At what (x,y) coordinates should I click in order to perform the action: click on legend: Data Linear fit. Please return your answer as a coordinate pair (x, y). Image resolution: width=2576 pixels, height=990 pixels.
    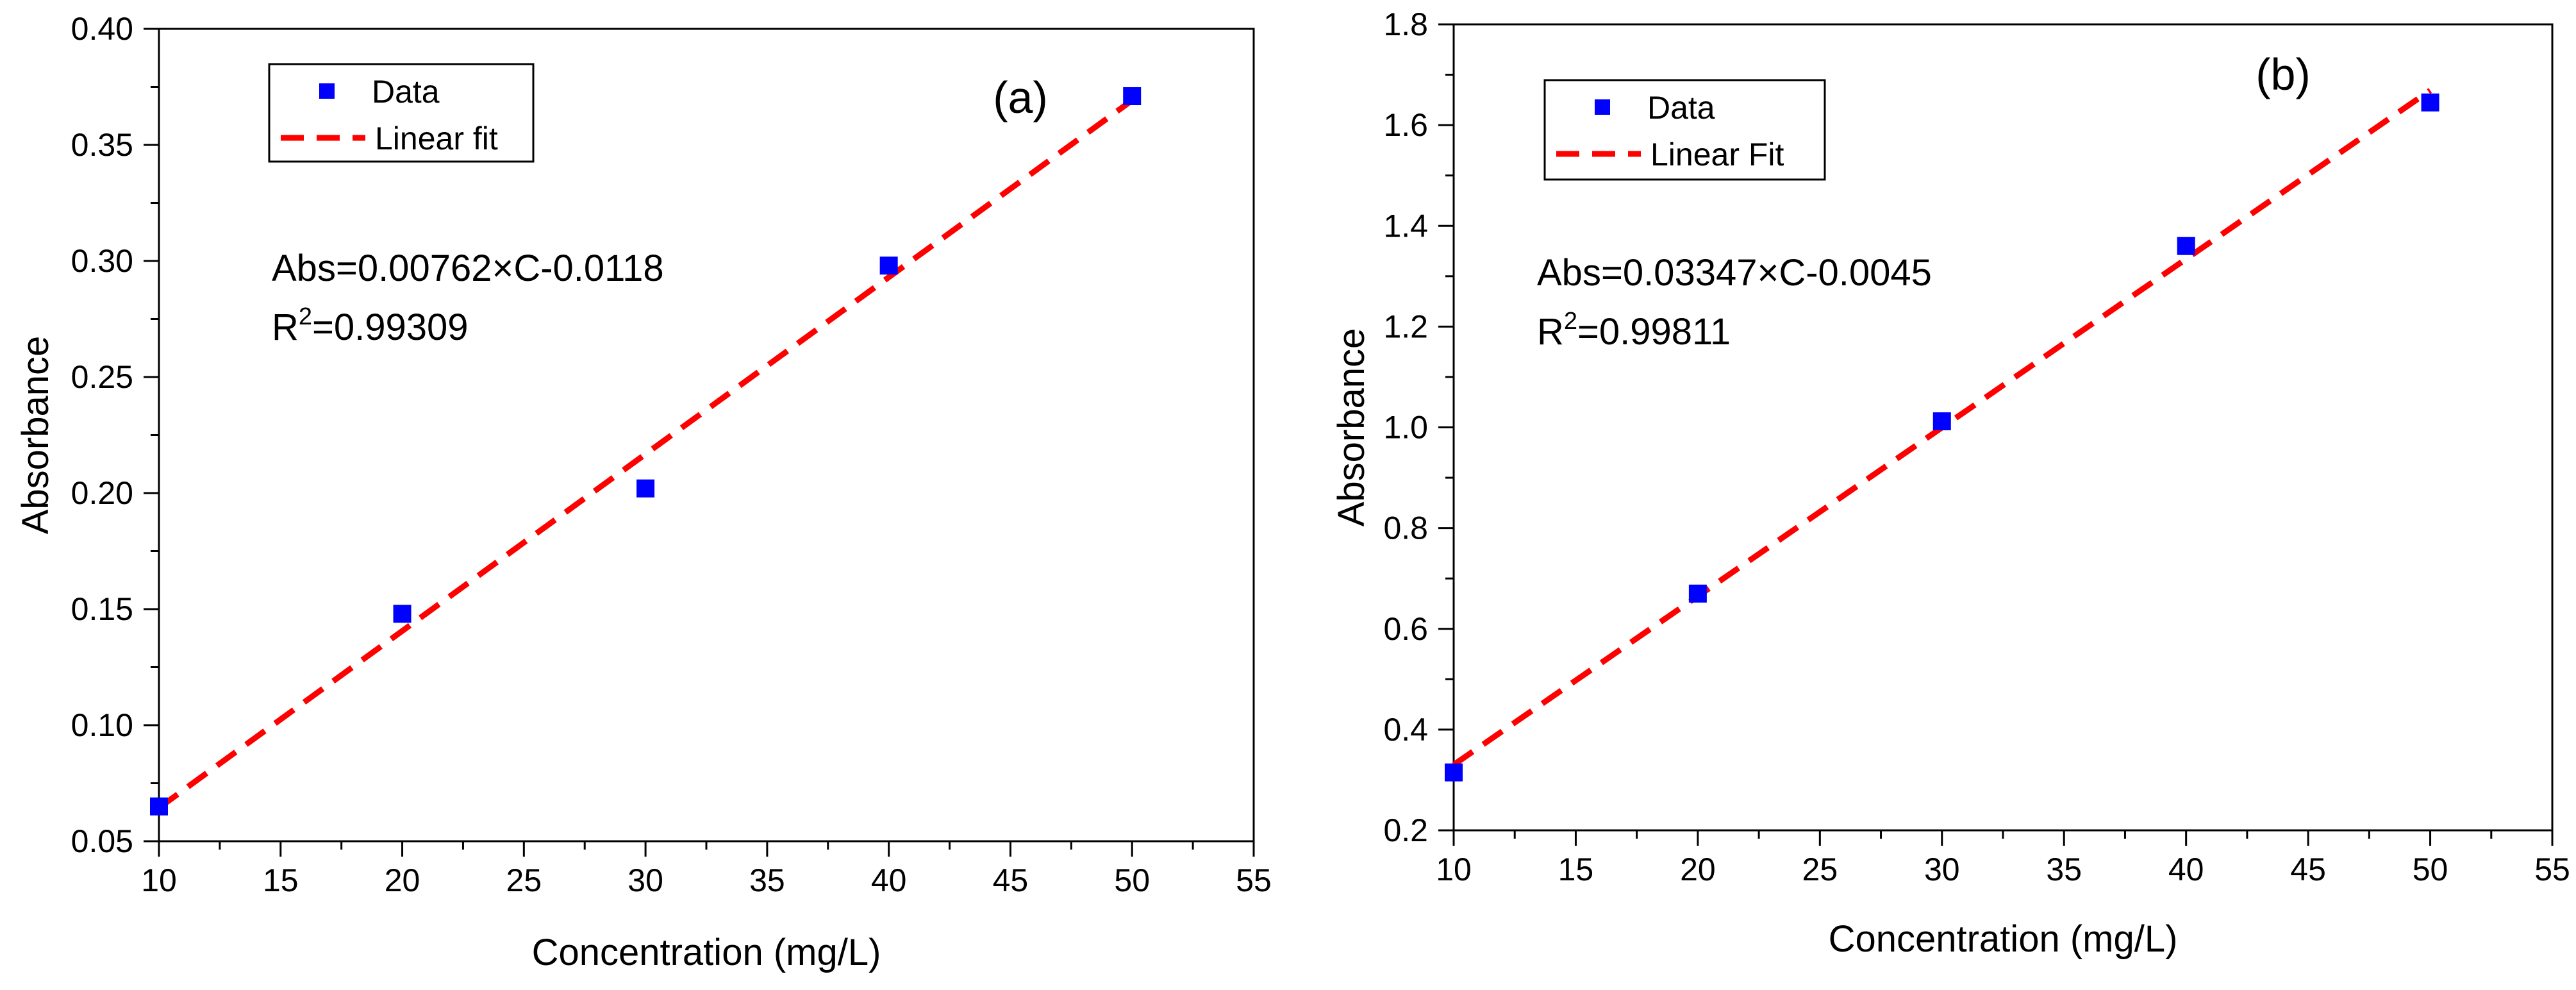
    Looking at the image, I should click on (402, 113).